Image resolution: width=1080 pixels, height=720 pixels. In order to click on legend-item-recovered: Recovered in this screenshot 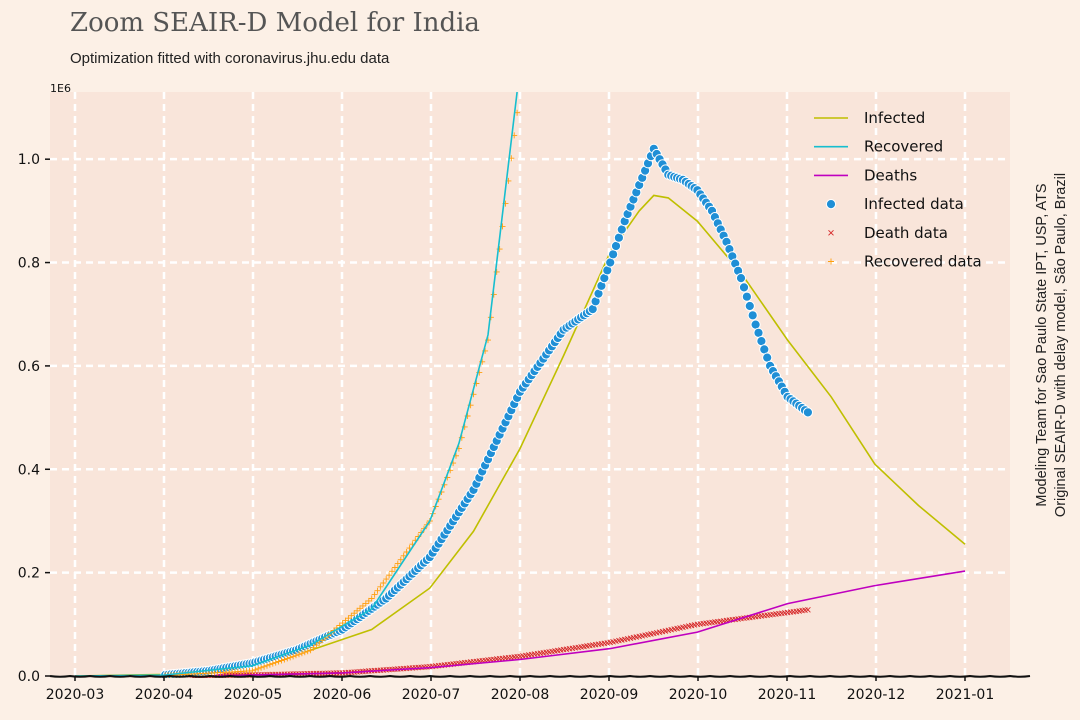, I will do `click(878, 147)`.